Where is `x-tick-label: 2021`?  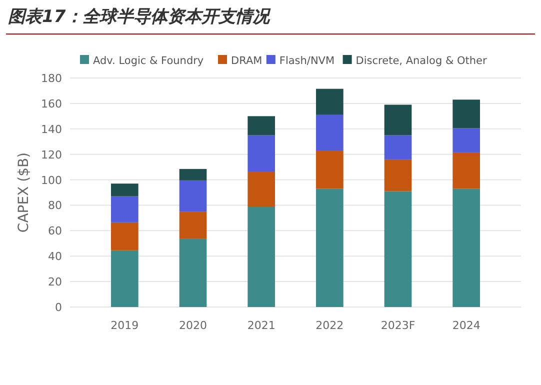
x-tick-label: 2021 is located at coordinates (261, 325).